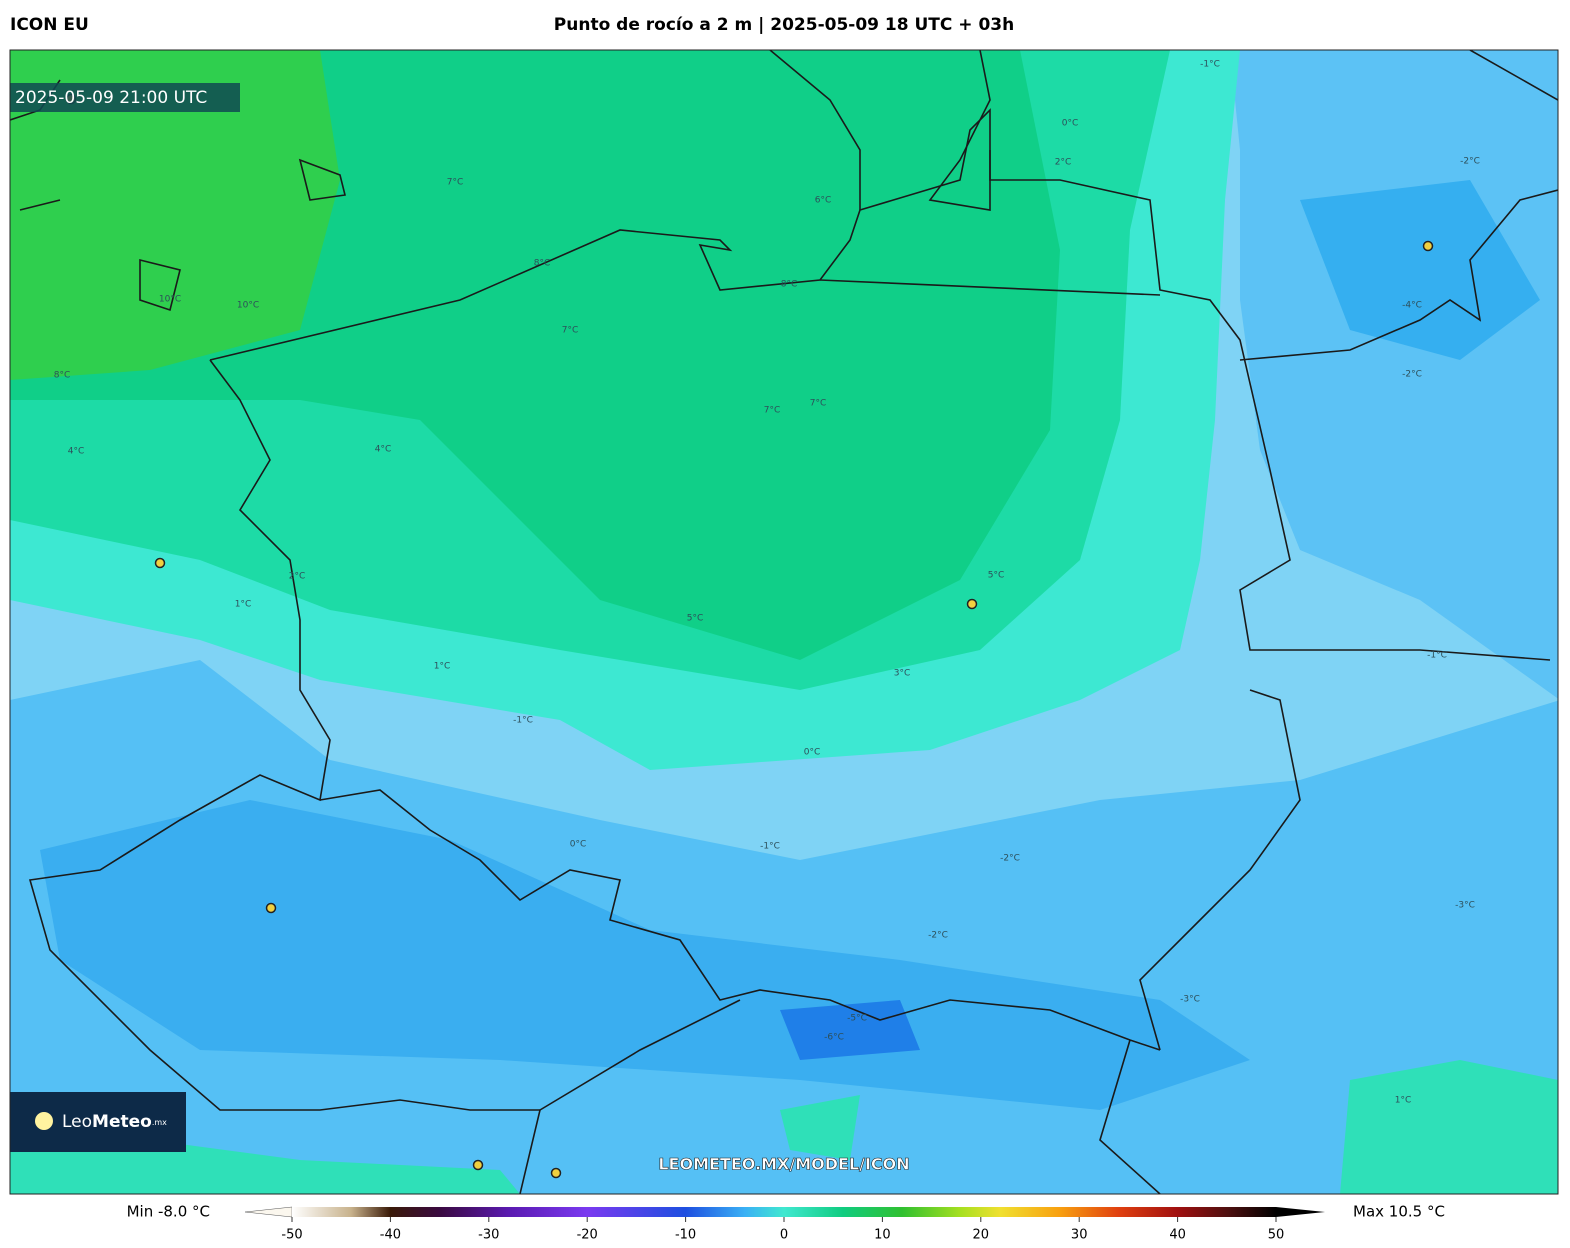 This screenshot has height=1248, width=1570. I want to click on watermark: LEOMETEO.MX/MODEL/ICON, so click(783, 1164).